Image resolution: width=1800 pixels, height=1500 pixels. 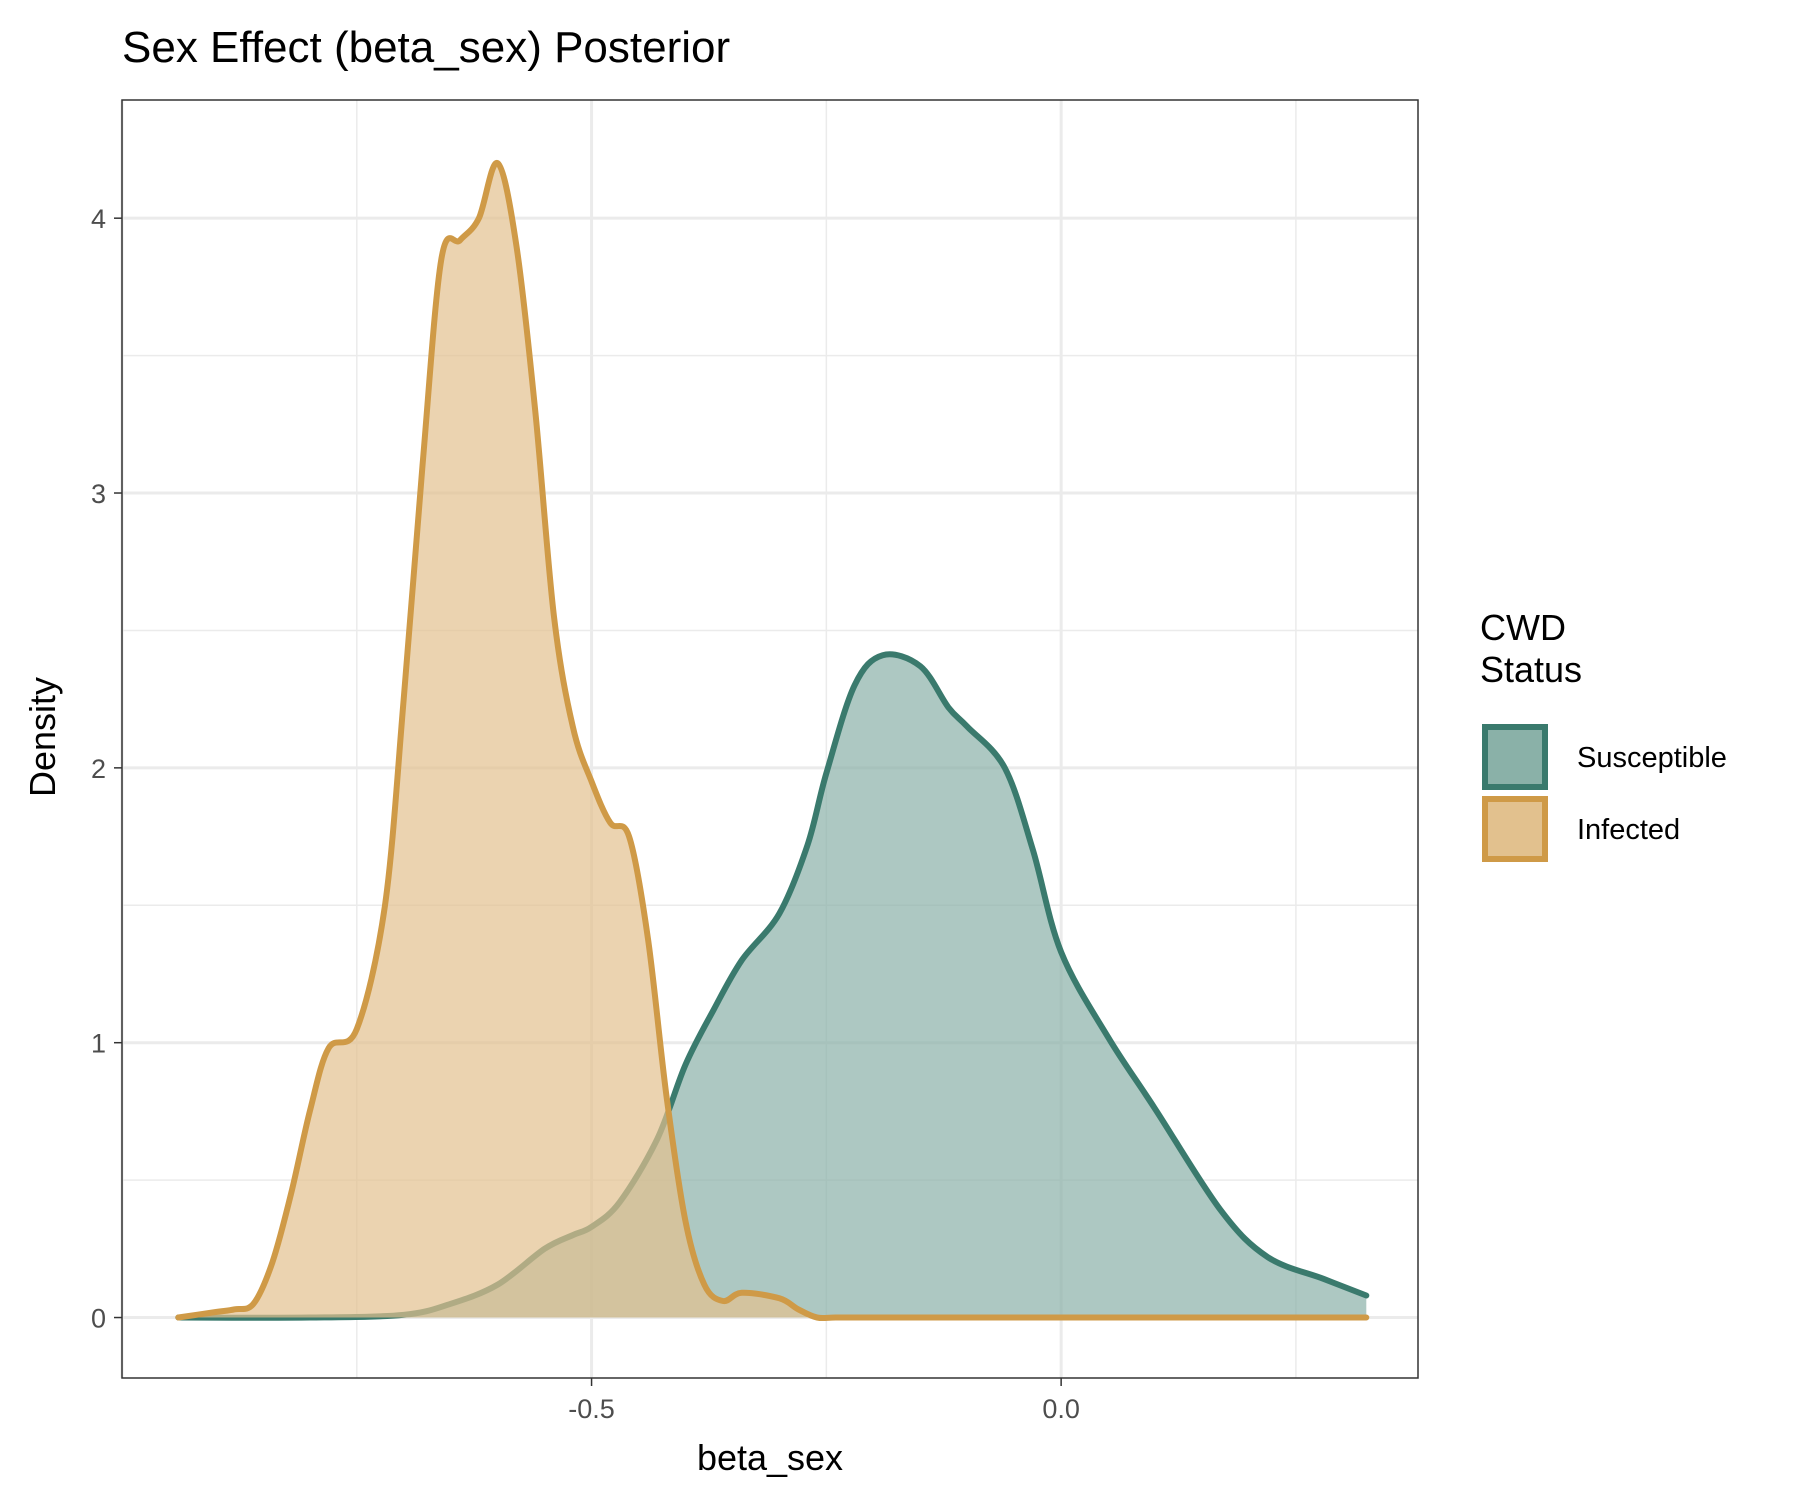 I want to click on y-tick-label: 4, so click(x=98, y=219).